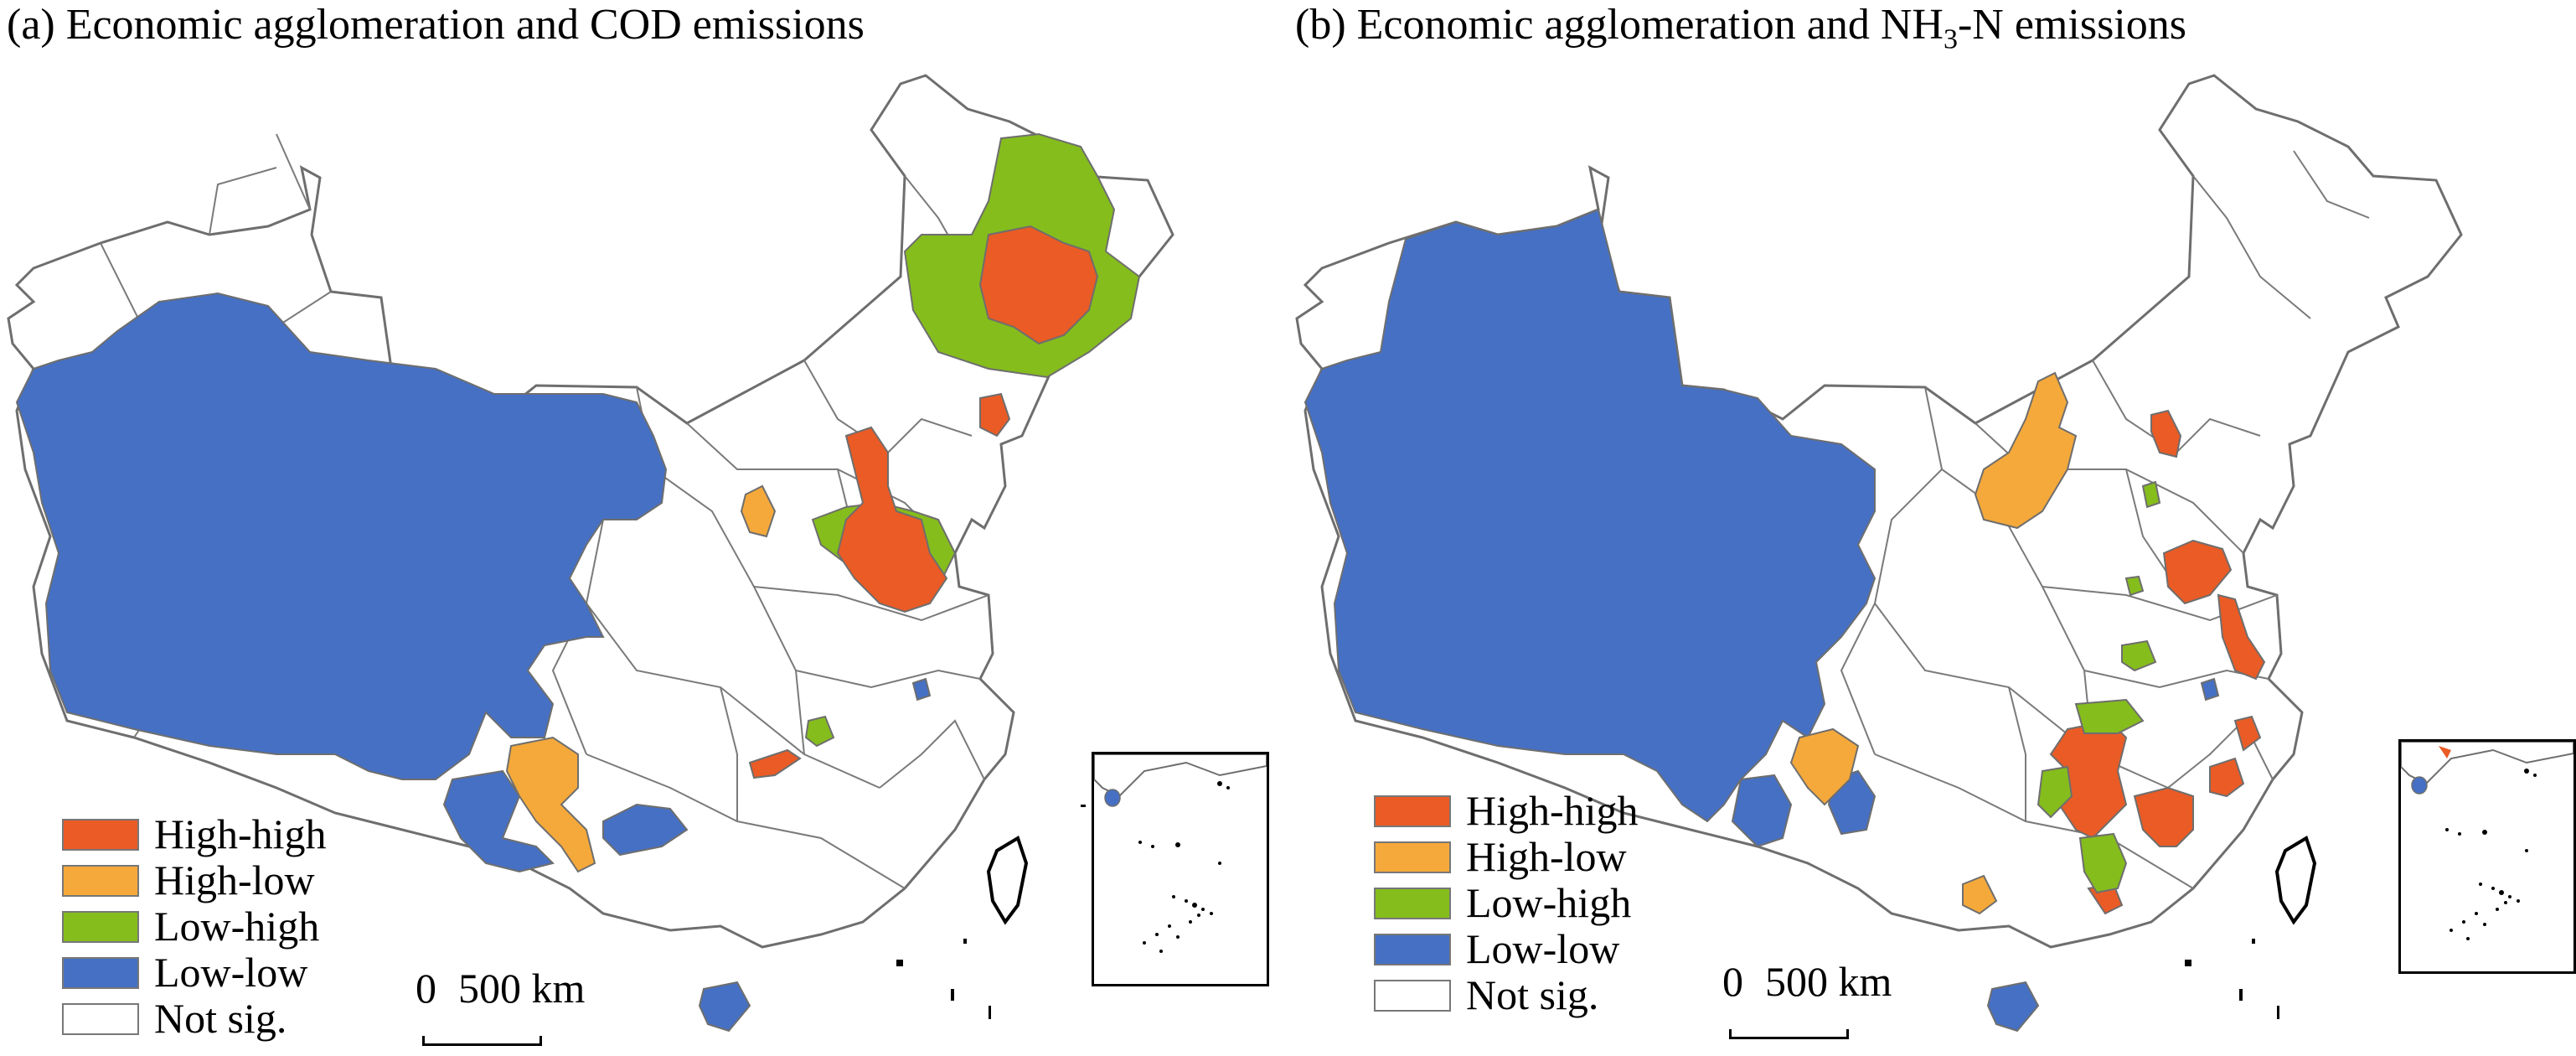 This screenshot has width=2576, height=1056. Describe the element at coordinates (2232, 979) in the screenshot. I see `islands` at that location.